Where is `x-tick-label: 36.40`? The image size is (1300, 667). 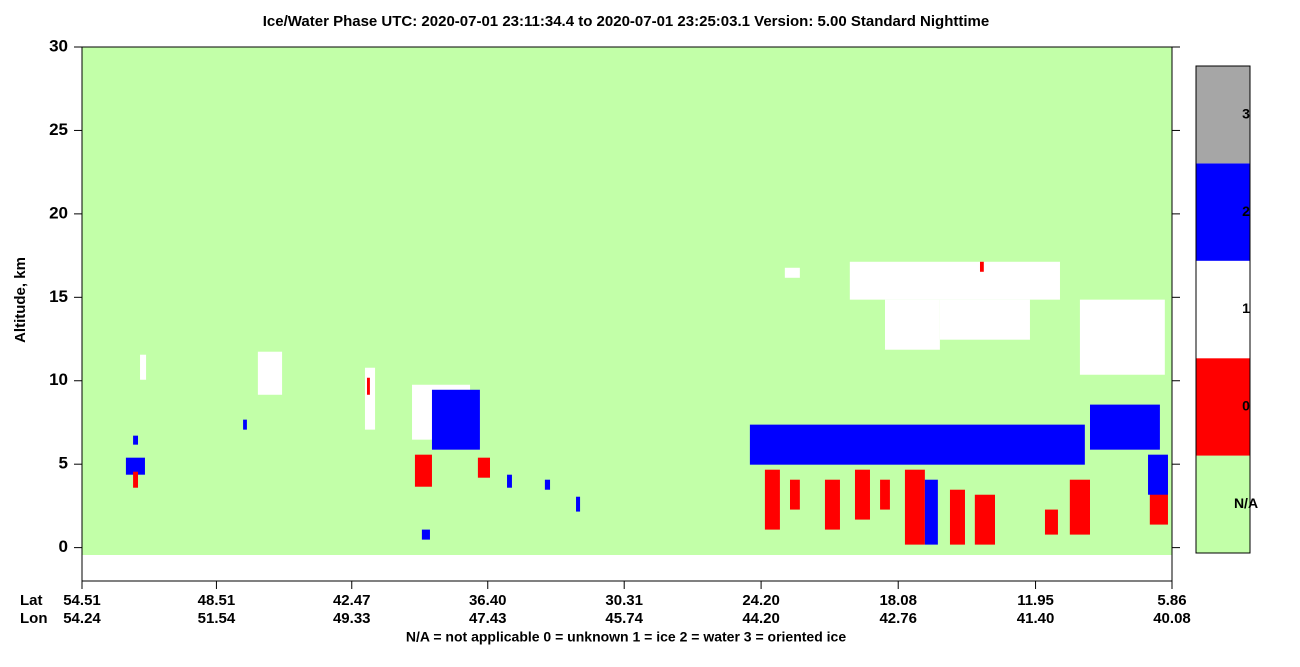
x-tick-label: 36.40 is located at coordinates (488, 600).